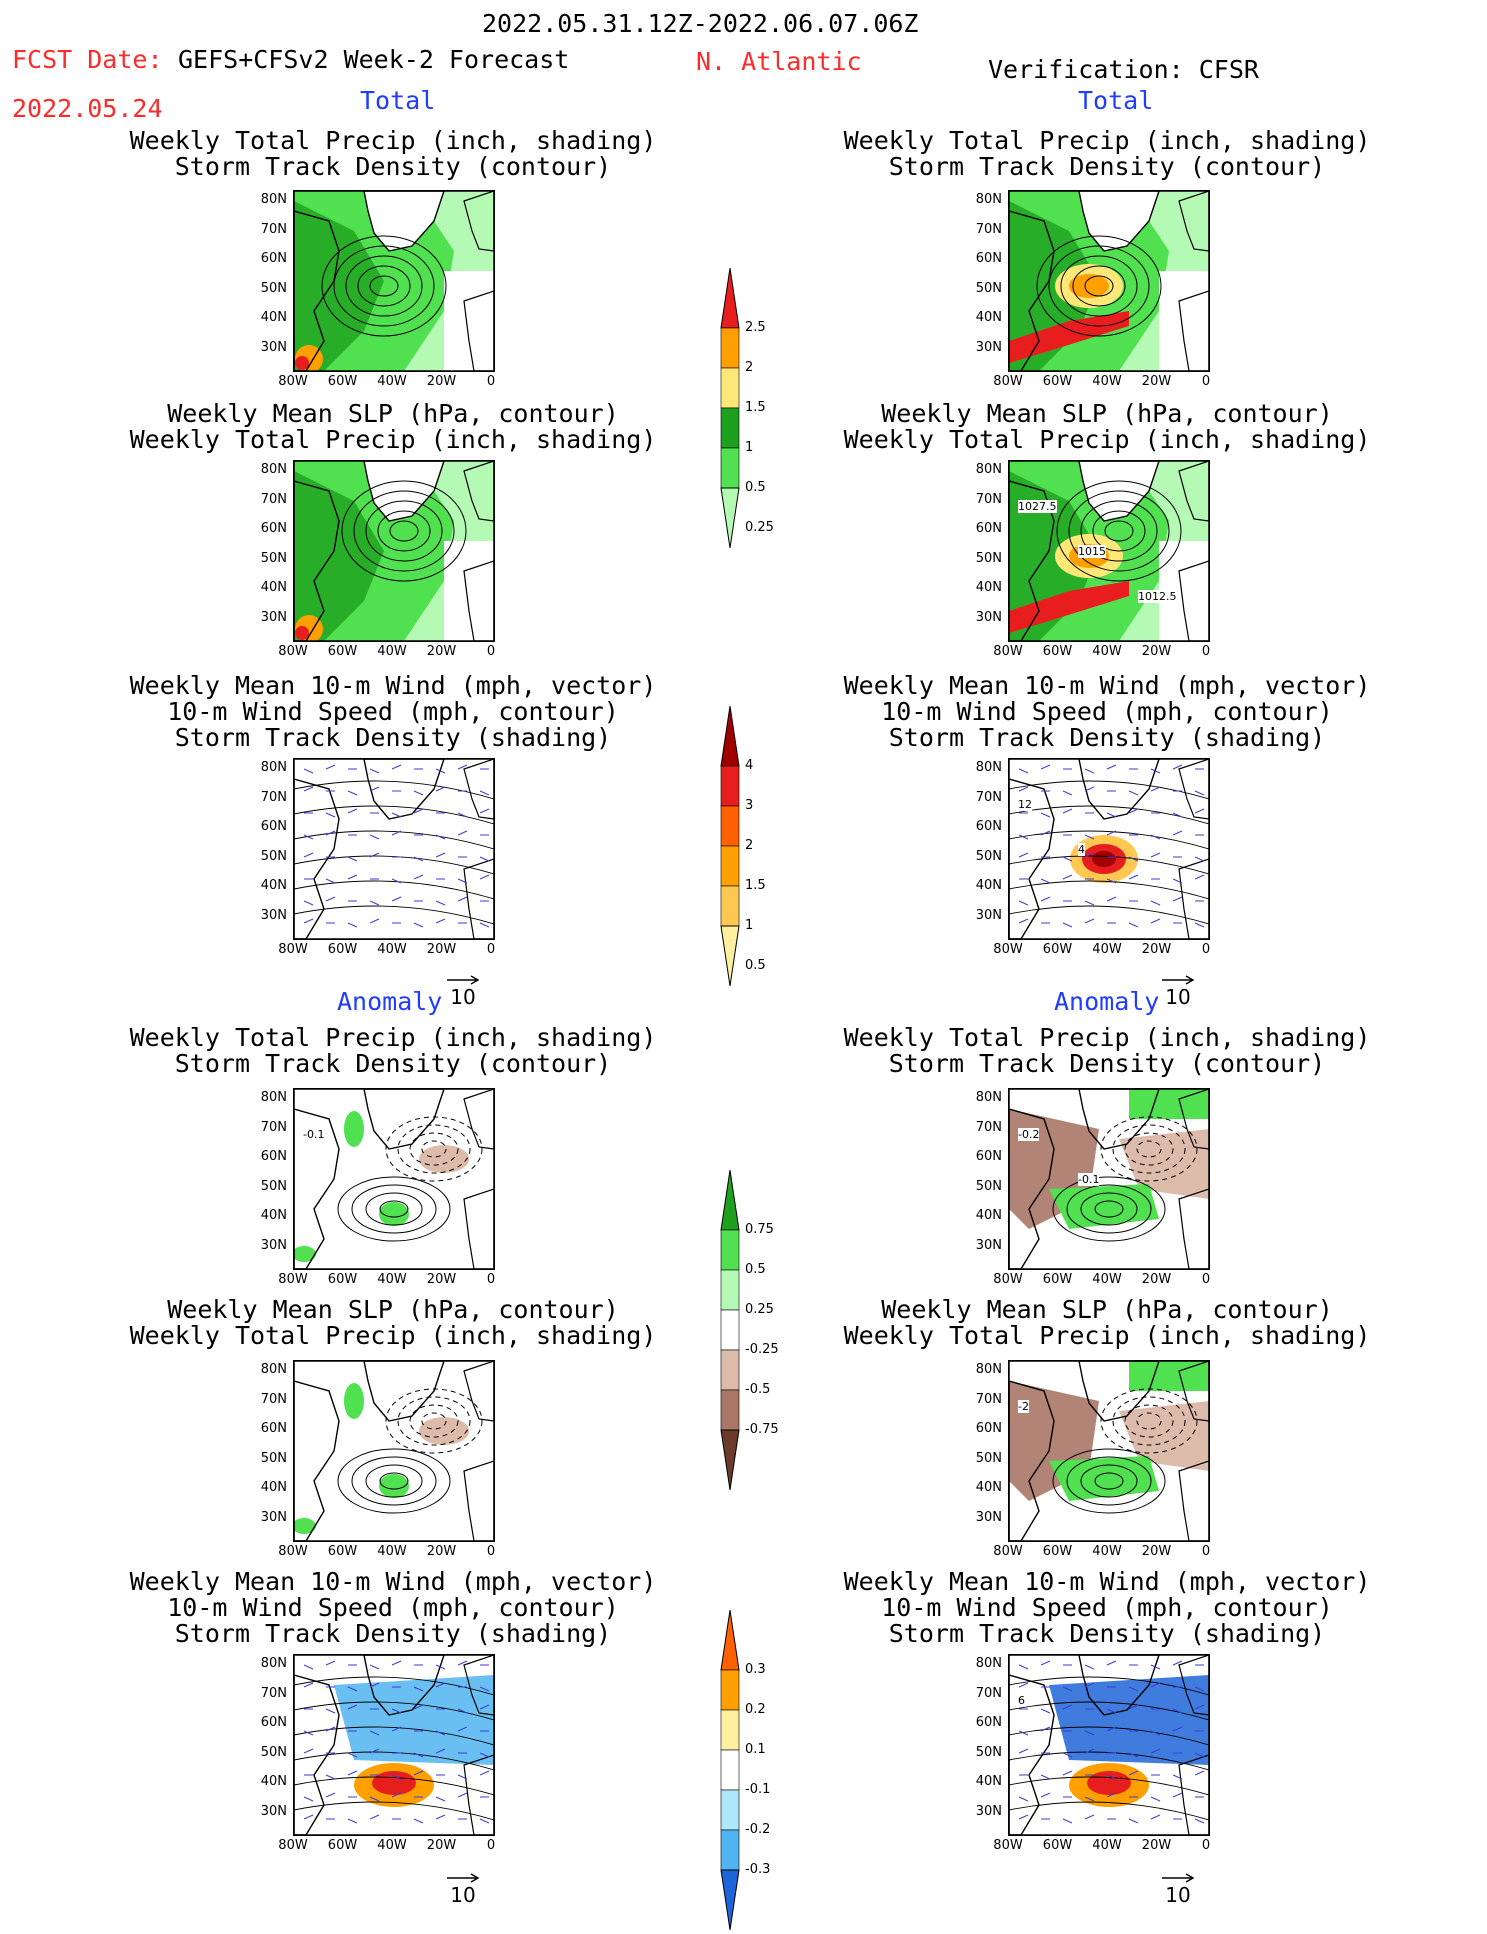 The height and width of the screenshot is (1934, 1487). I want to click on contour-label: 12, so click(1025, 804).